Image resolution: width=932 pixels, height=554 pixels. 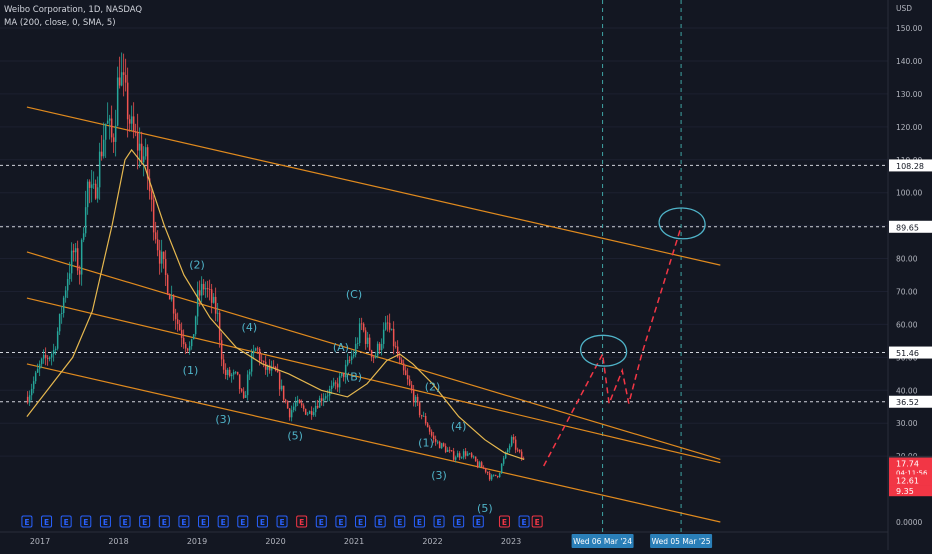 I want to click on price-tag-label: 17.74, so click(x=907, y=464).